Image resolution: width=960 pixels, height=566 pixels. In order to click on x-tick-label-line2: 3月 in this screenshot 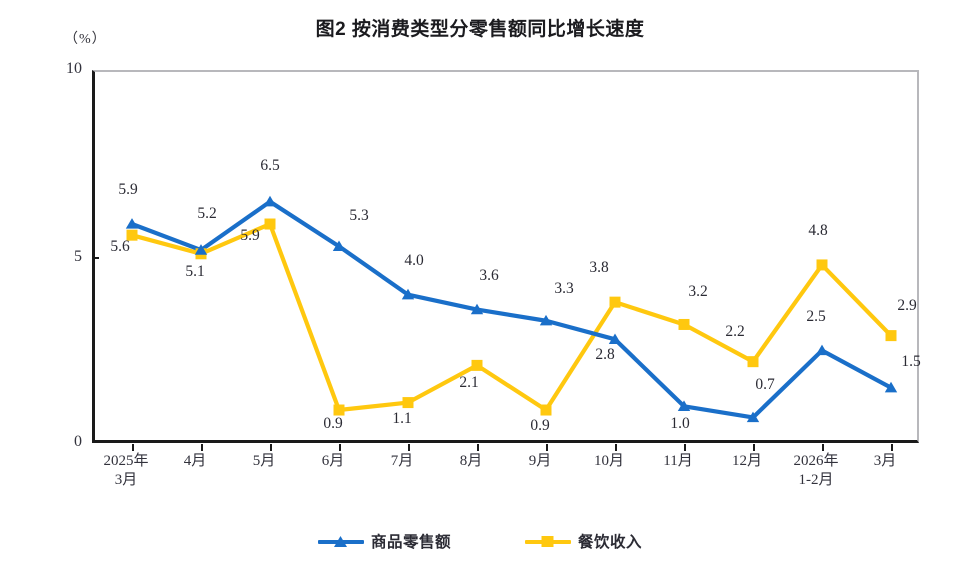, I will do `click(126, 480)`.